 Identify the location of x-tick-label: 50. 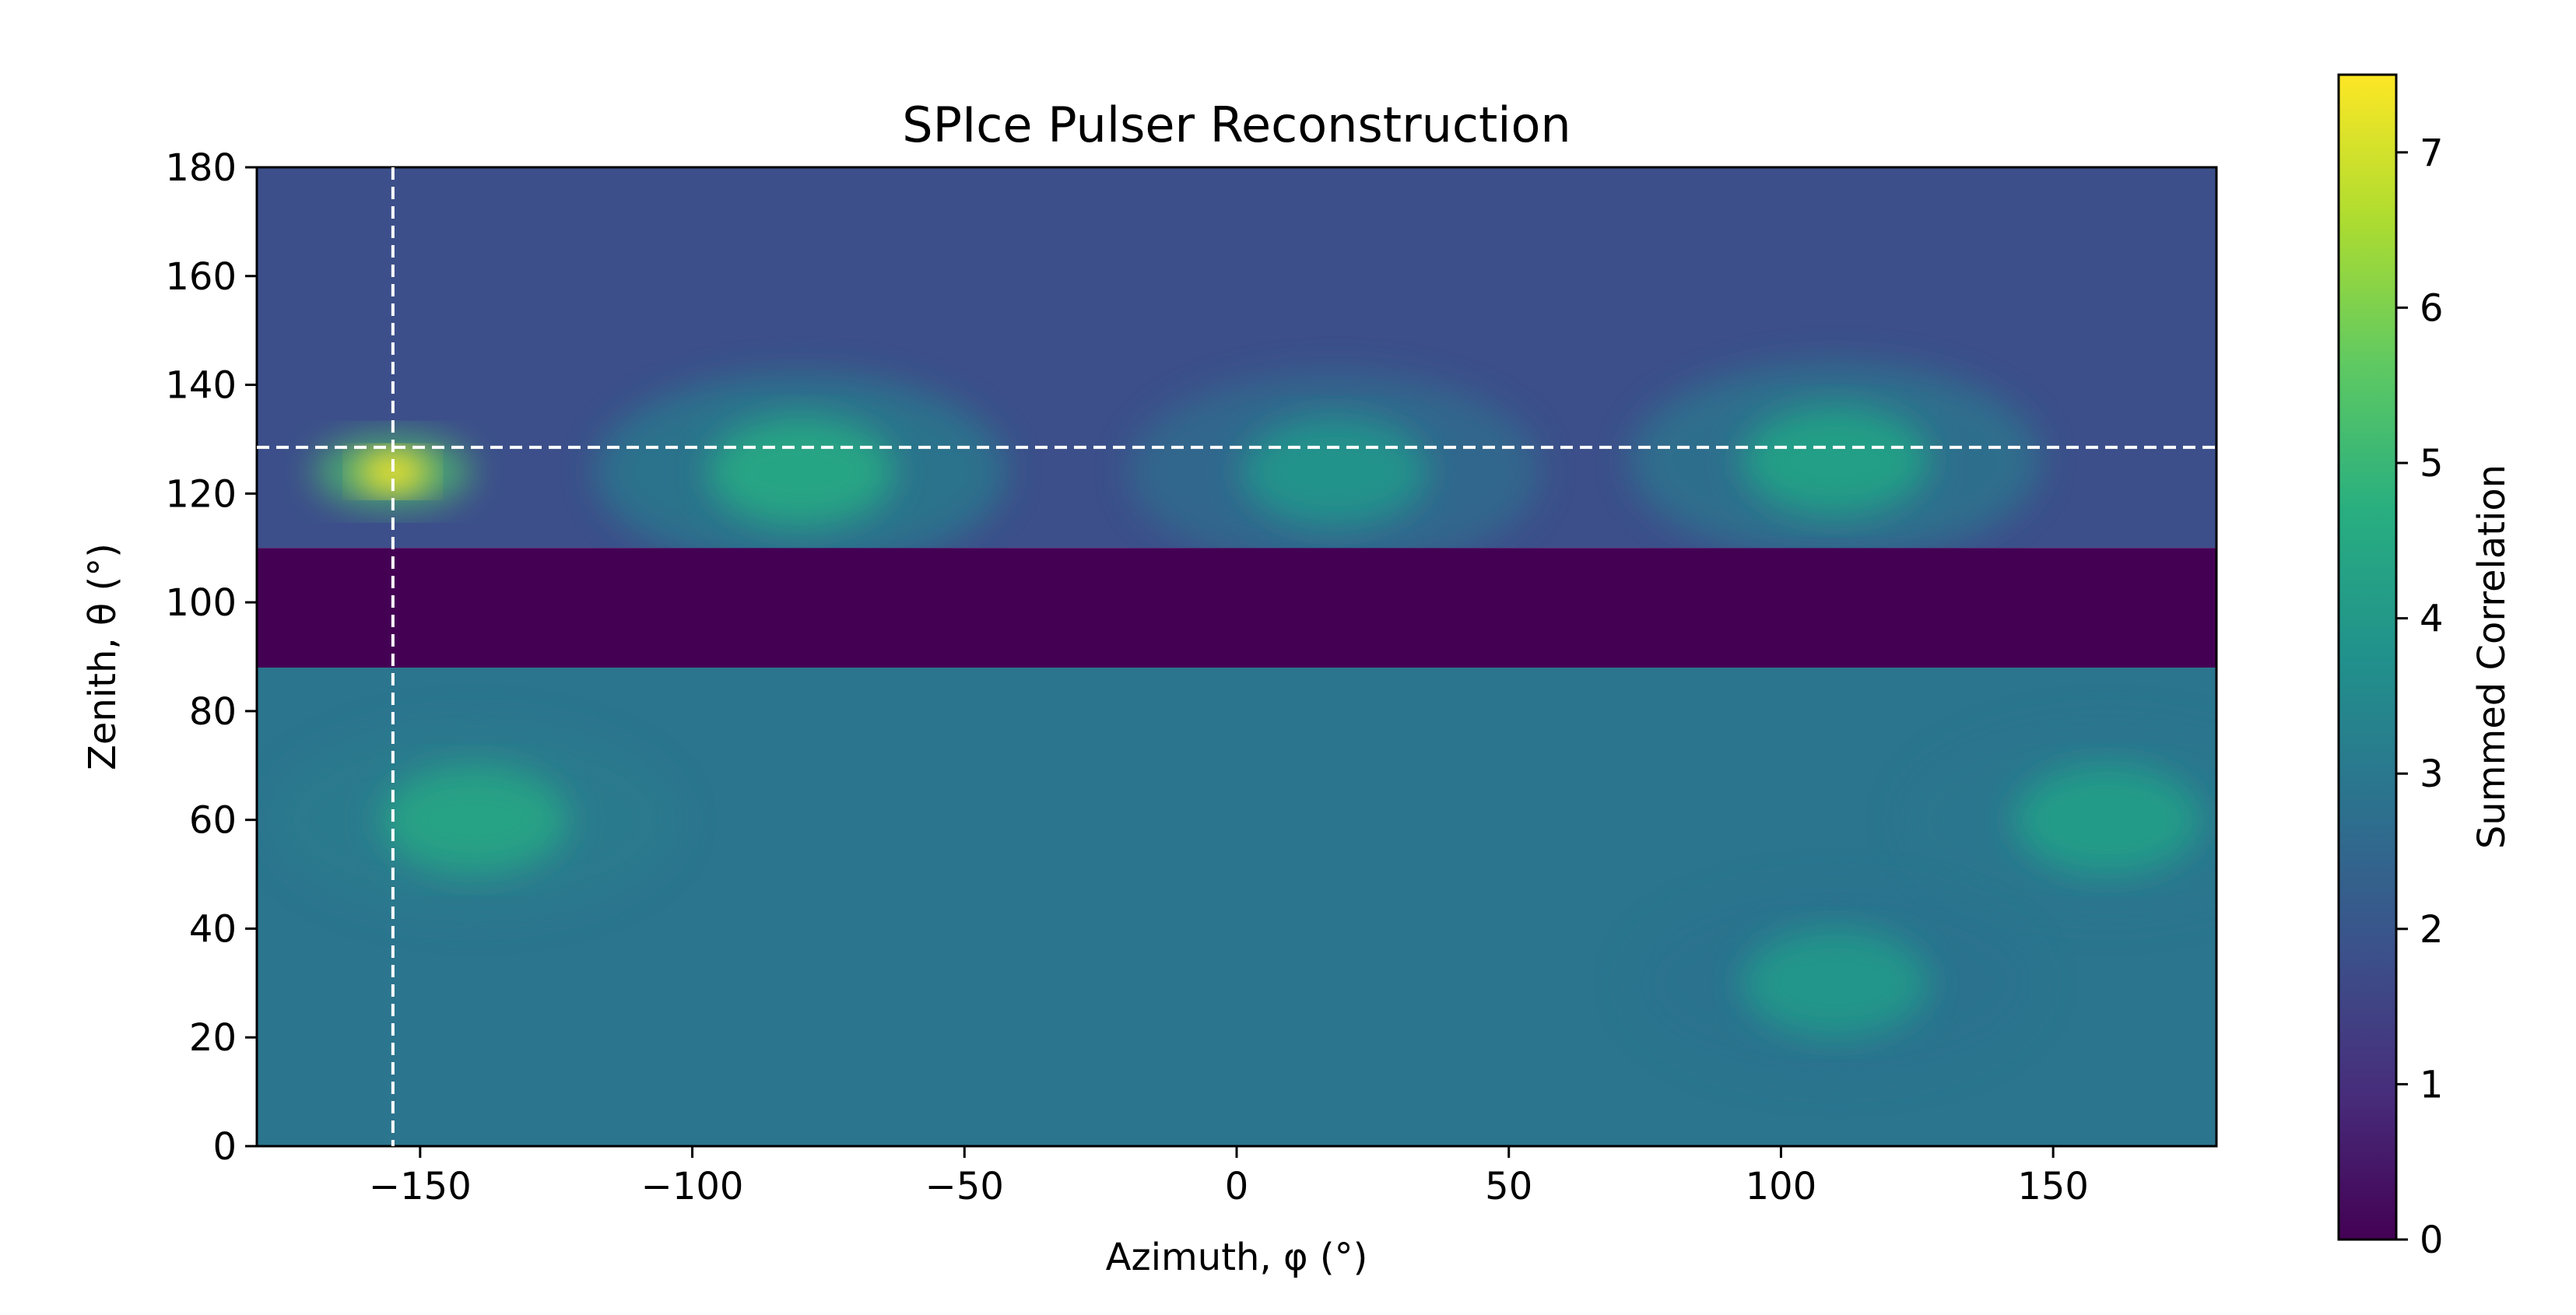
(1509, 1186).